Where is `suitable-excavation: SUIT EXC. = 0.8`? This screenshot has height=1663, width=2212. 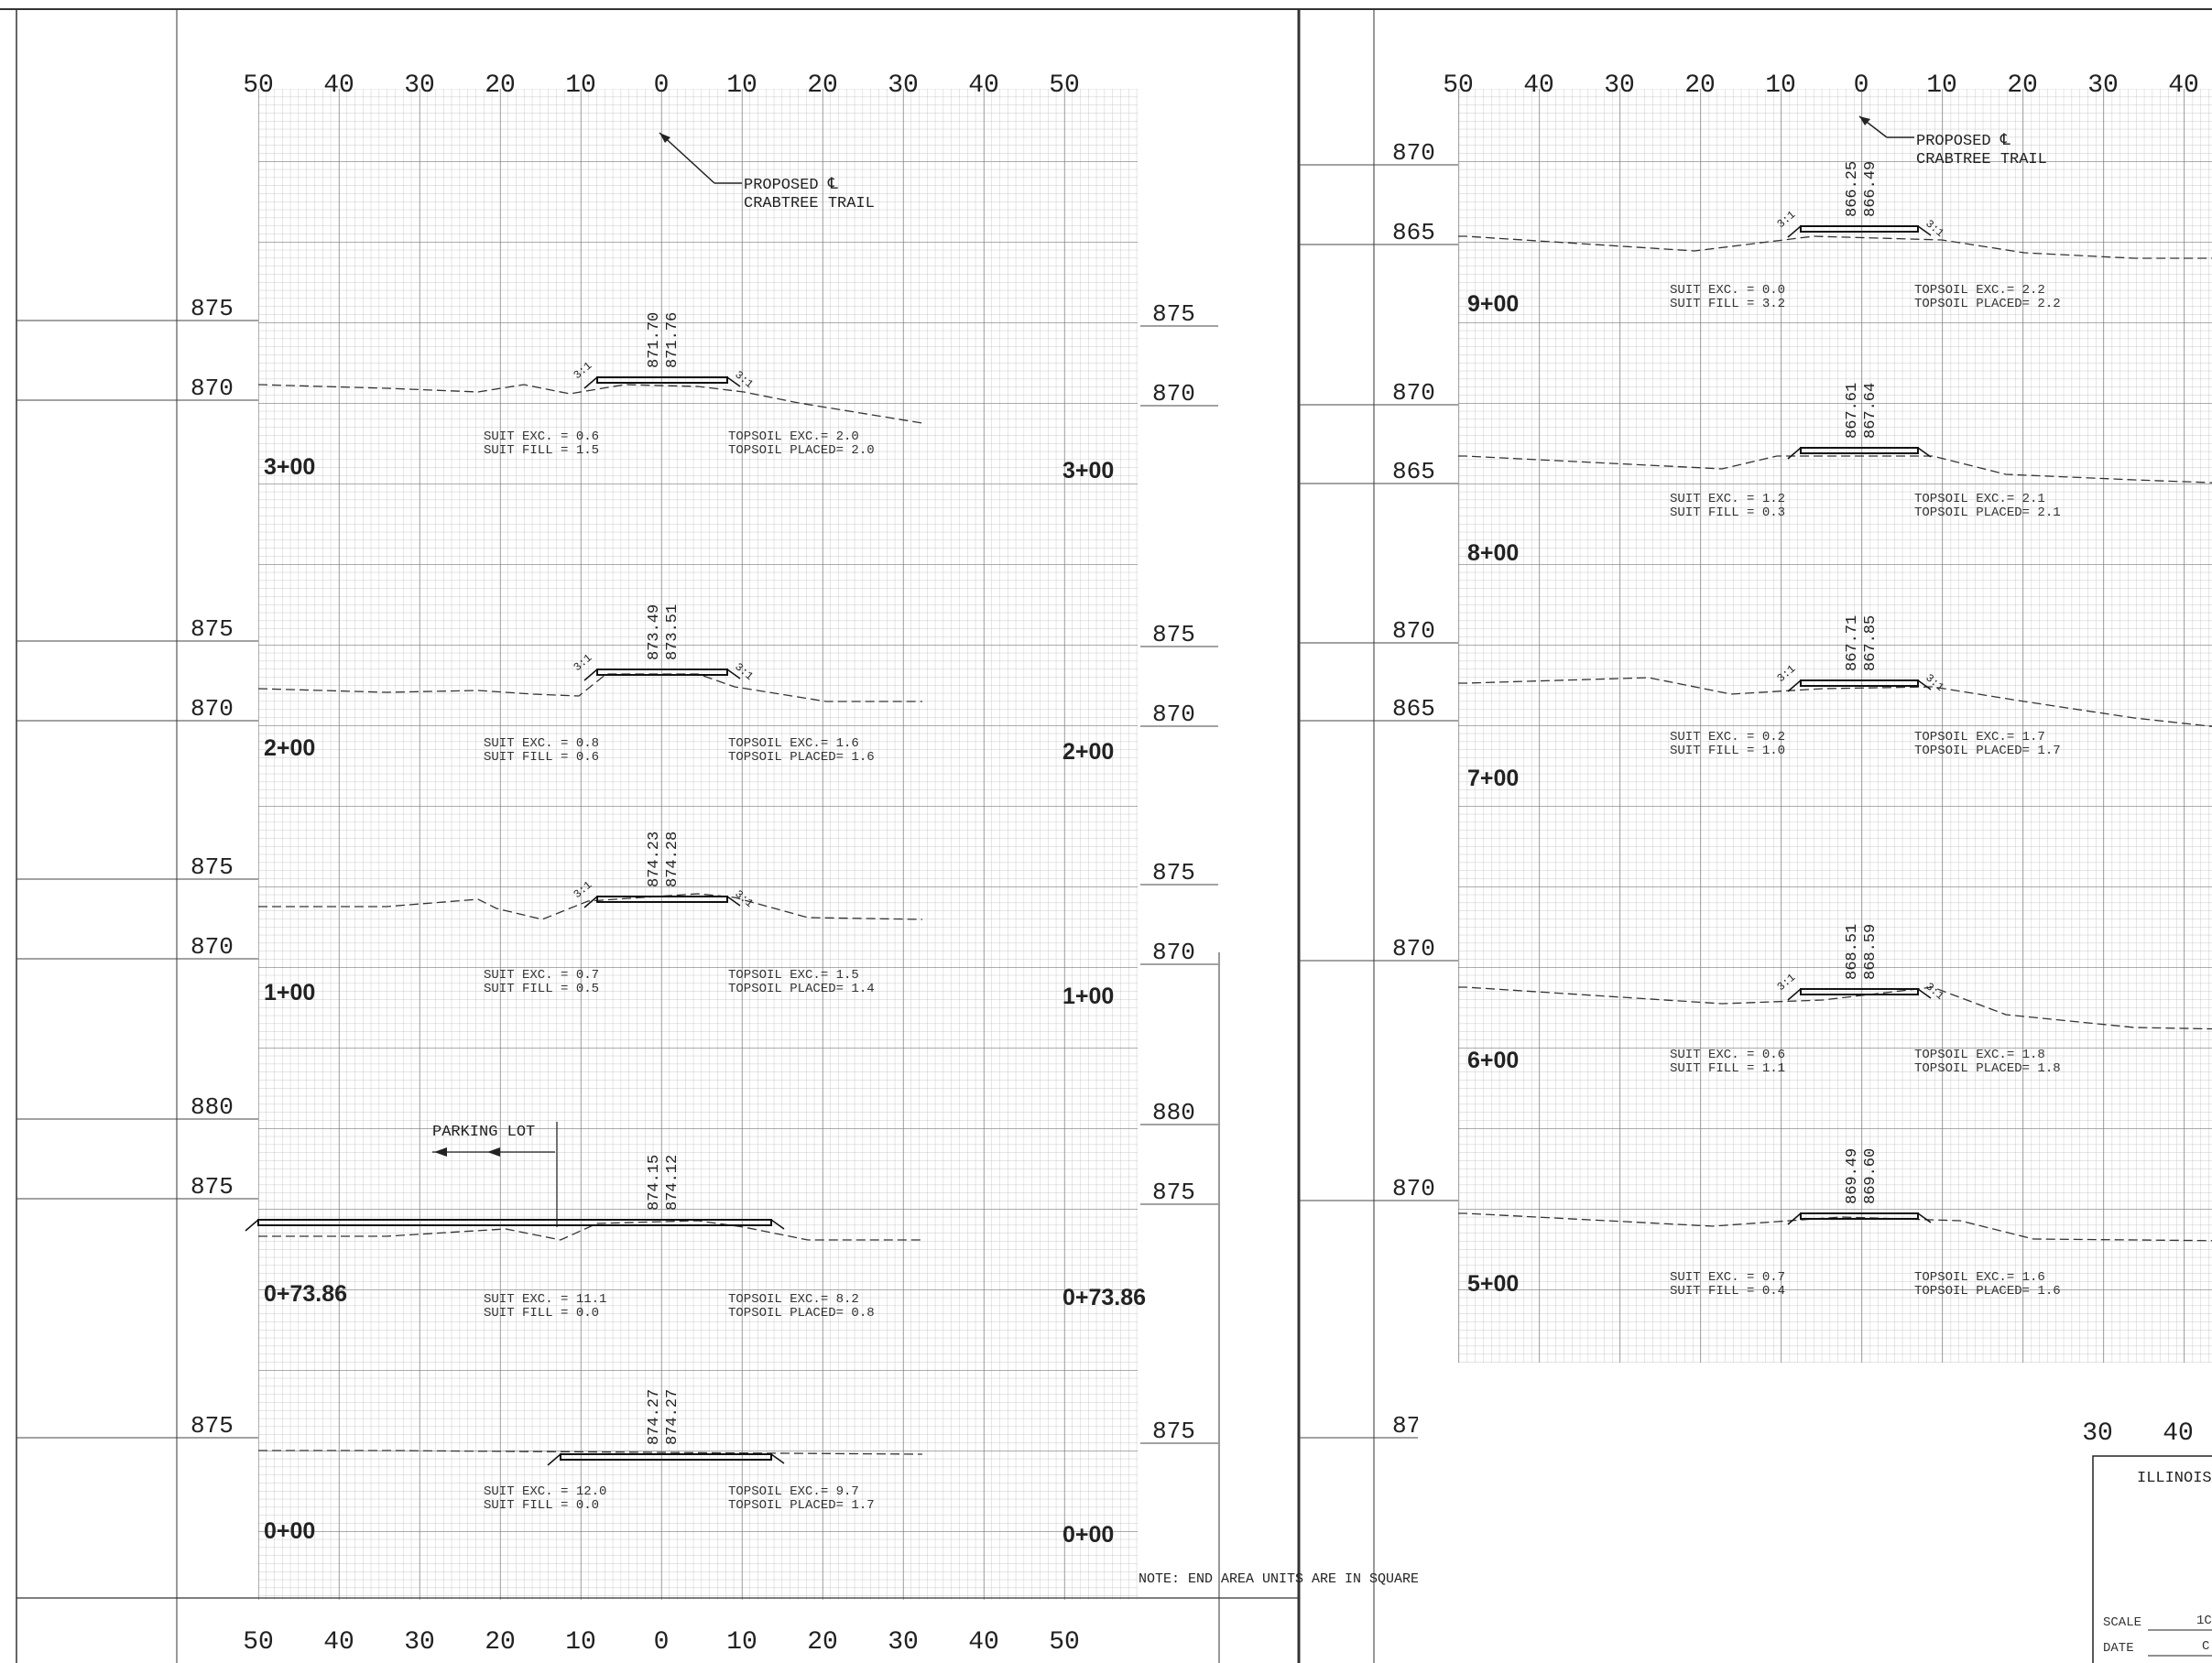 suitable-excavation: SUIT EXC. = 0.8 is located at coordinates (541, 744).